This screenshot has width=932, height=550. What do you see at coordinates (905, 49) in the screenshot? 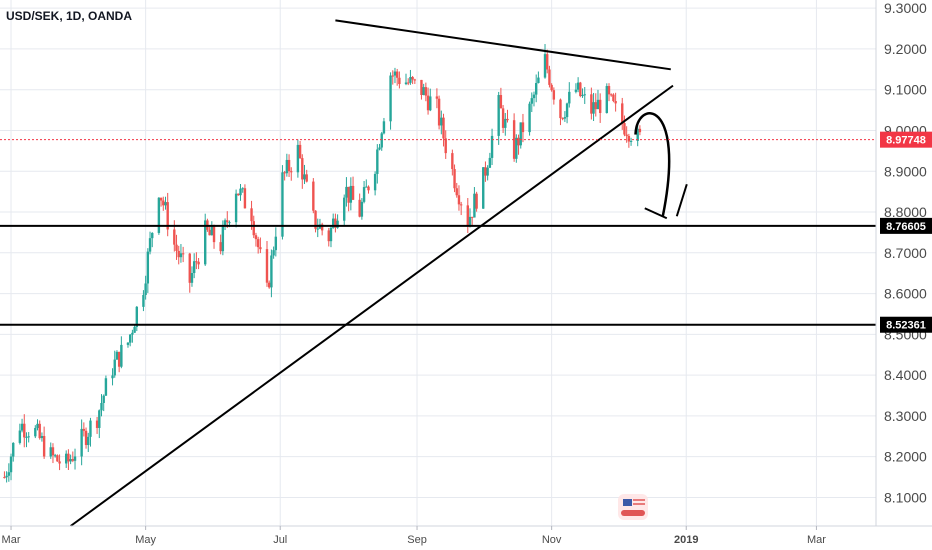
I see `price-tick-label: 9.2000` at bounding box center [905, 49].